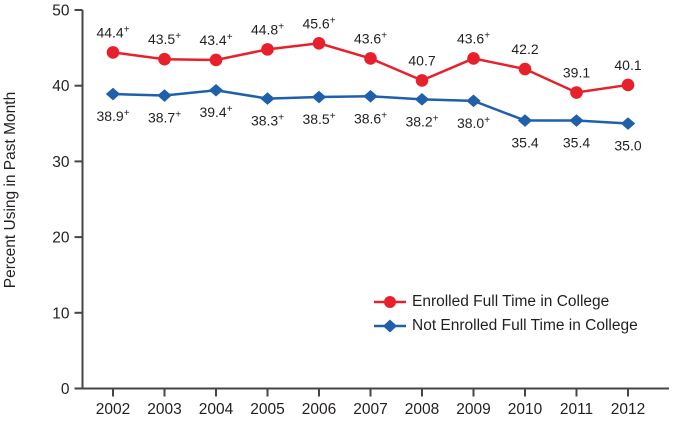 The height and width of the screenshot is (424, 674). I want to click on y-tick-label: 50, so click(61, 11).